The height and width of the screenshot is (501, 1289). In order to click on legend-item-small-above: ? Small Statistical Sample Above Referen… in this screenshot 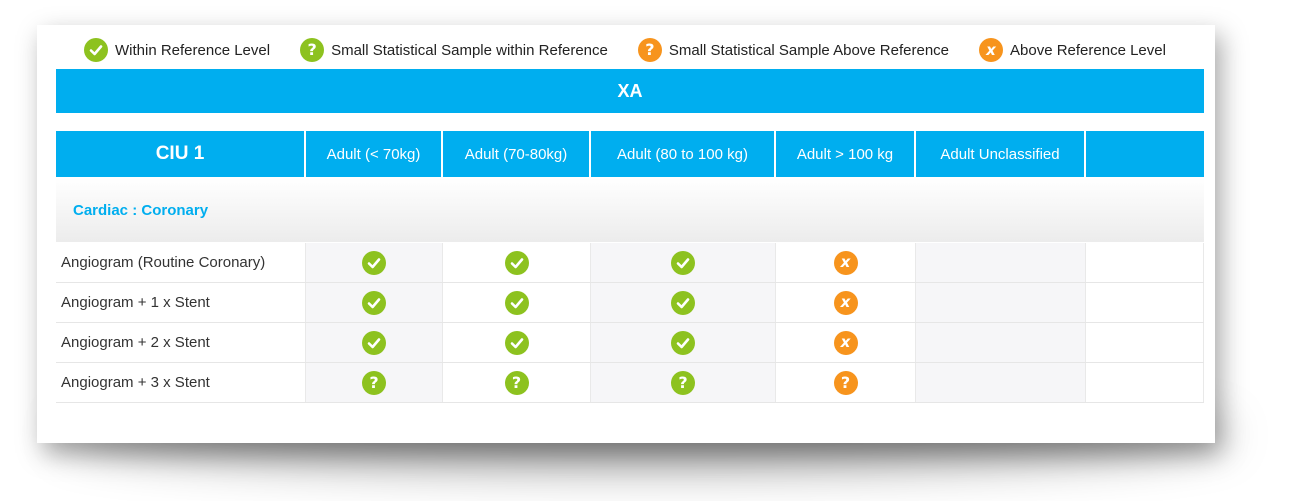, I will do `click(793, 50)`.